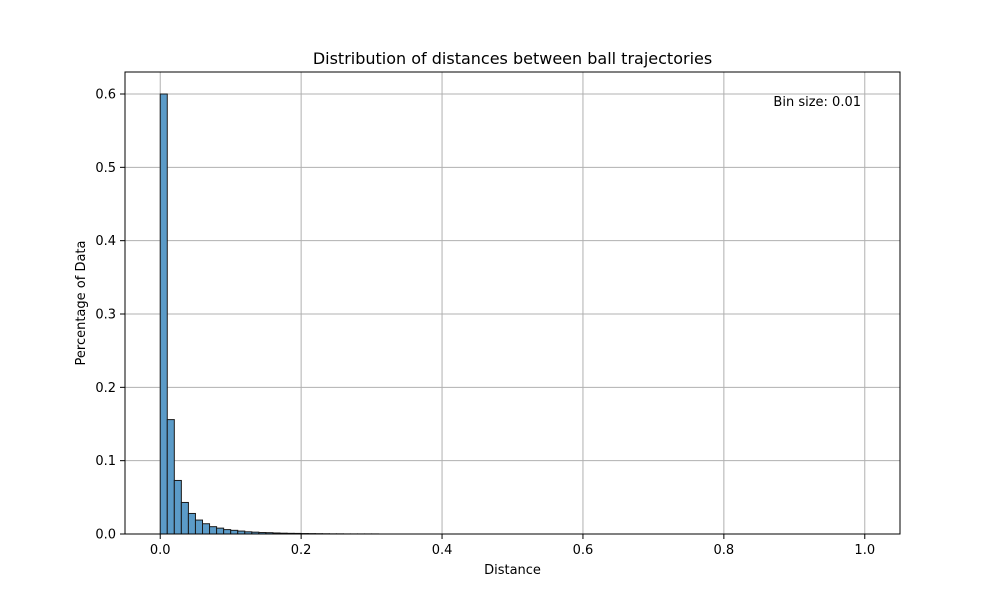 The width and height of the screenshot is (1000, 600). Describe the element at coordinates (105, 168) in the screenshot. I see `y-tick-label: 0.5` at that location.